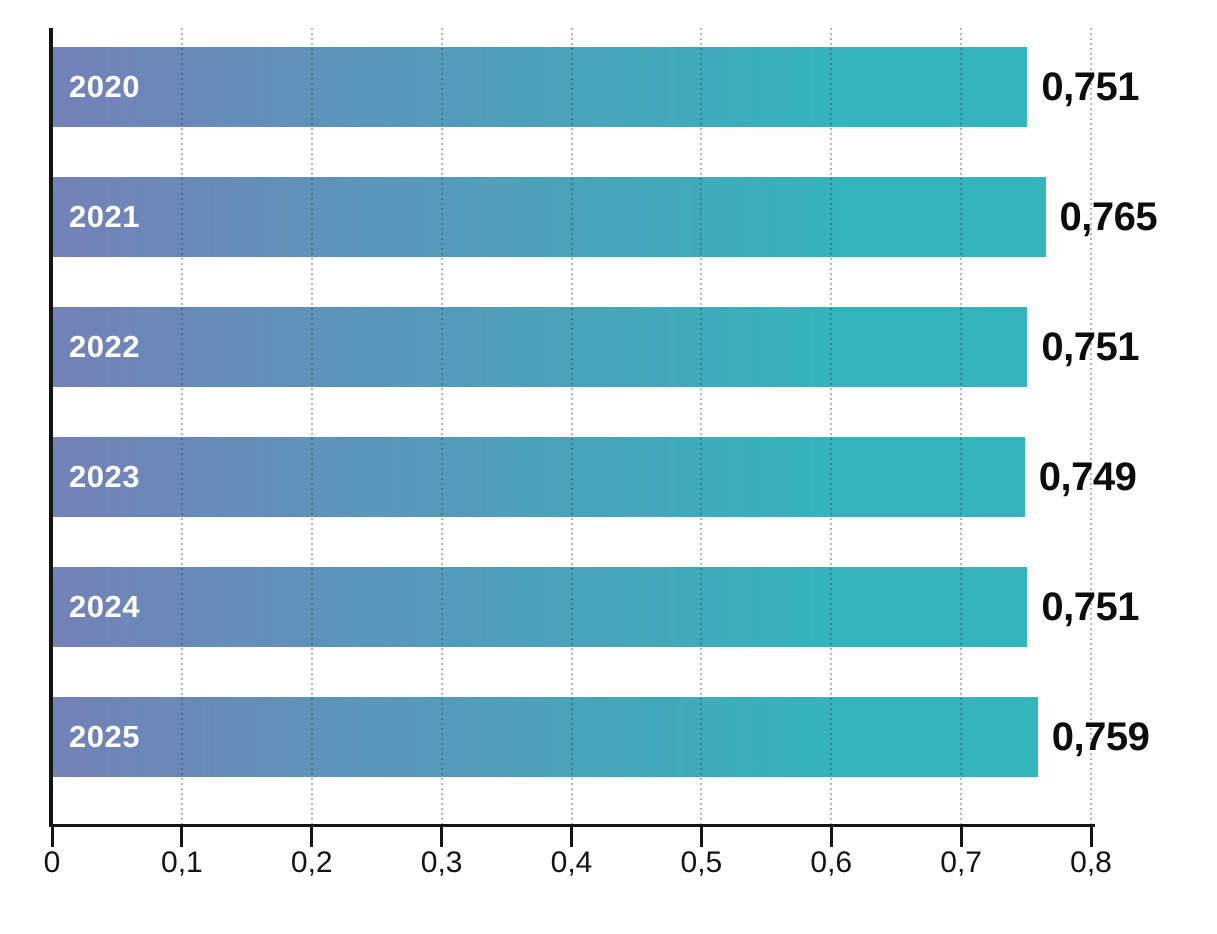 The image size is (1217, 934). What do you see at coordinates (104, 216) in the screenshot?
I see `bar-category-label: 2021` at bounding box center [104, 216].